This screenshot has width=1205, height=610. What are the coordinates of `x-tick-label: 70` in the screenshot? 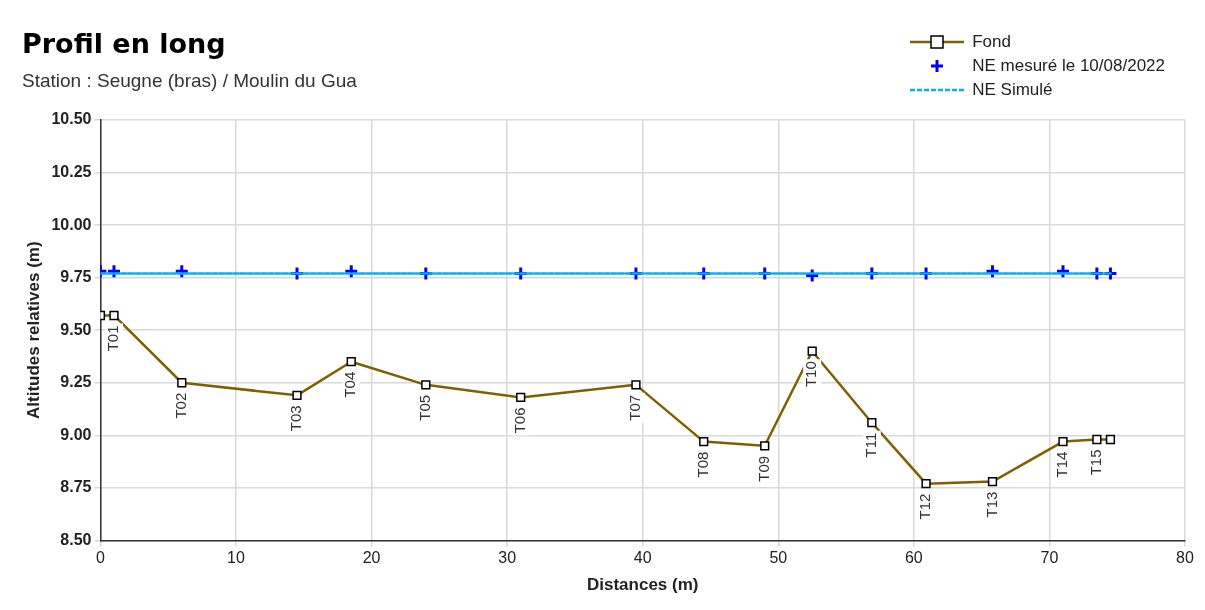 It's located at (1049, 558).